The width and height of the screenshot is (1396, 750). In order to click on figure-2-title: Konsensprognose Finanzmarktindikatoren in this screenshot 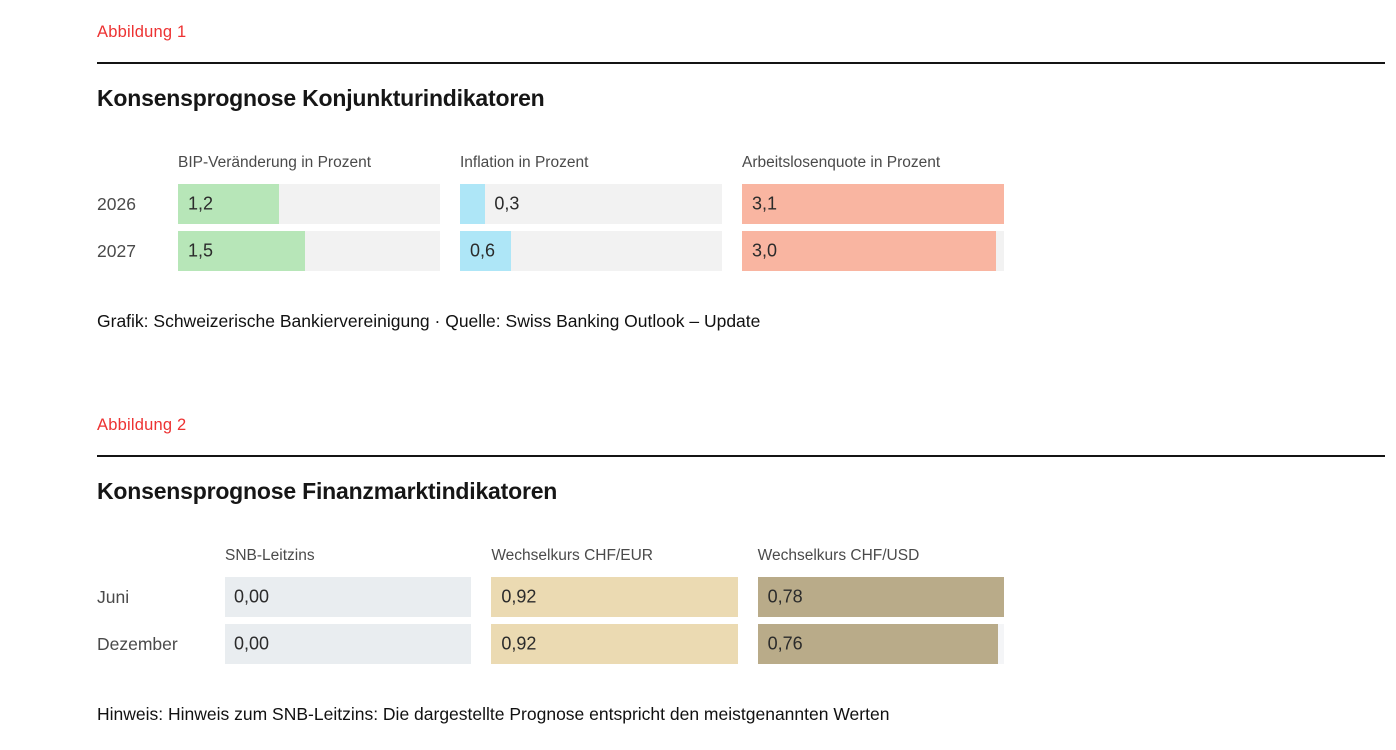, I will do `click(327, 491)`.